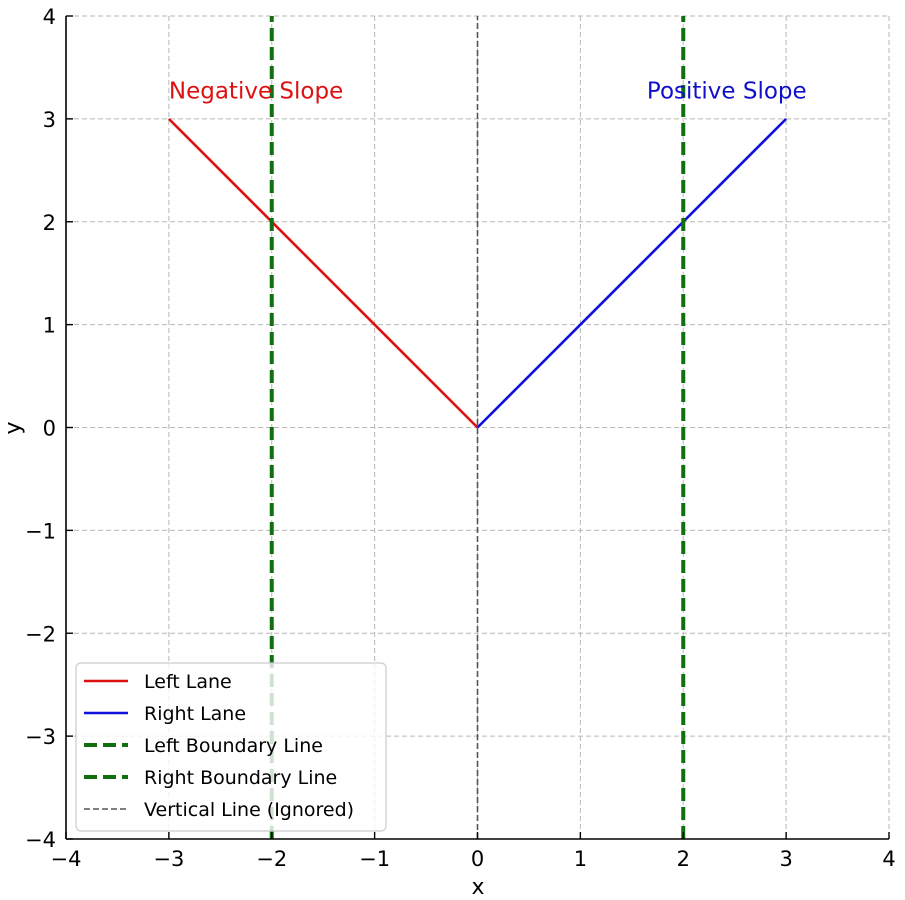 This screenshot has width=905, height=900. Describe the element at coordinates (40, 531) in the screenshot. I see `y-tick-label: −1` at that location.